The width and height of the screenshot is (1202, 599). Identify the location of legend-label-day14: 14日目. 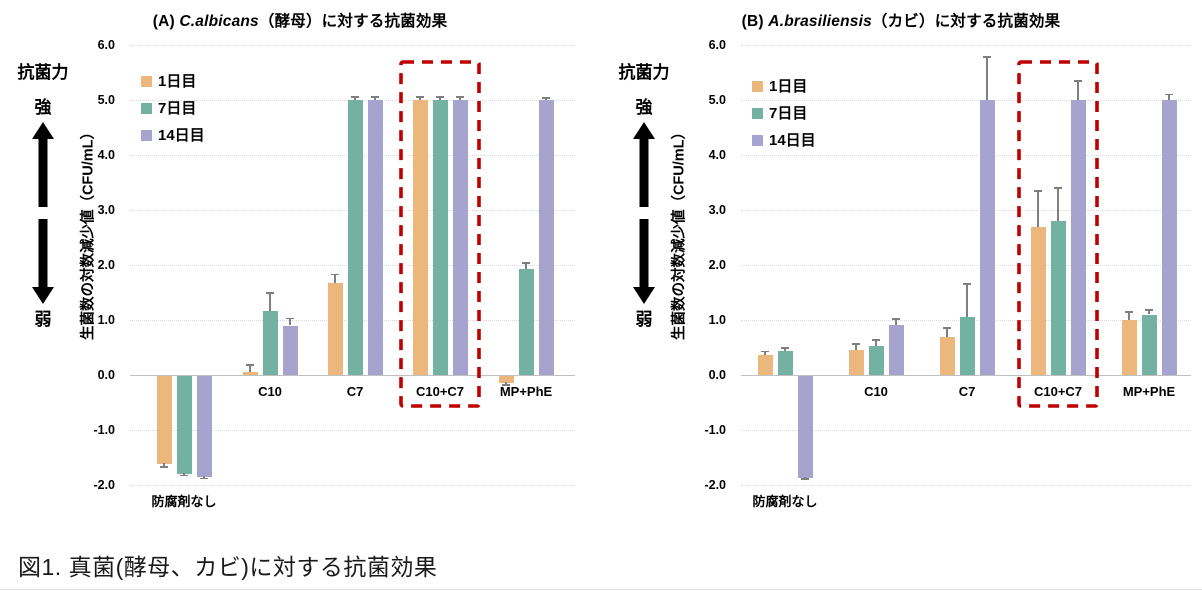
(181, 135).